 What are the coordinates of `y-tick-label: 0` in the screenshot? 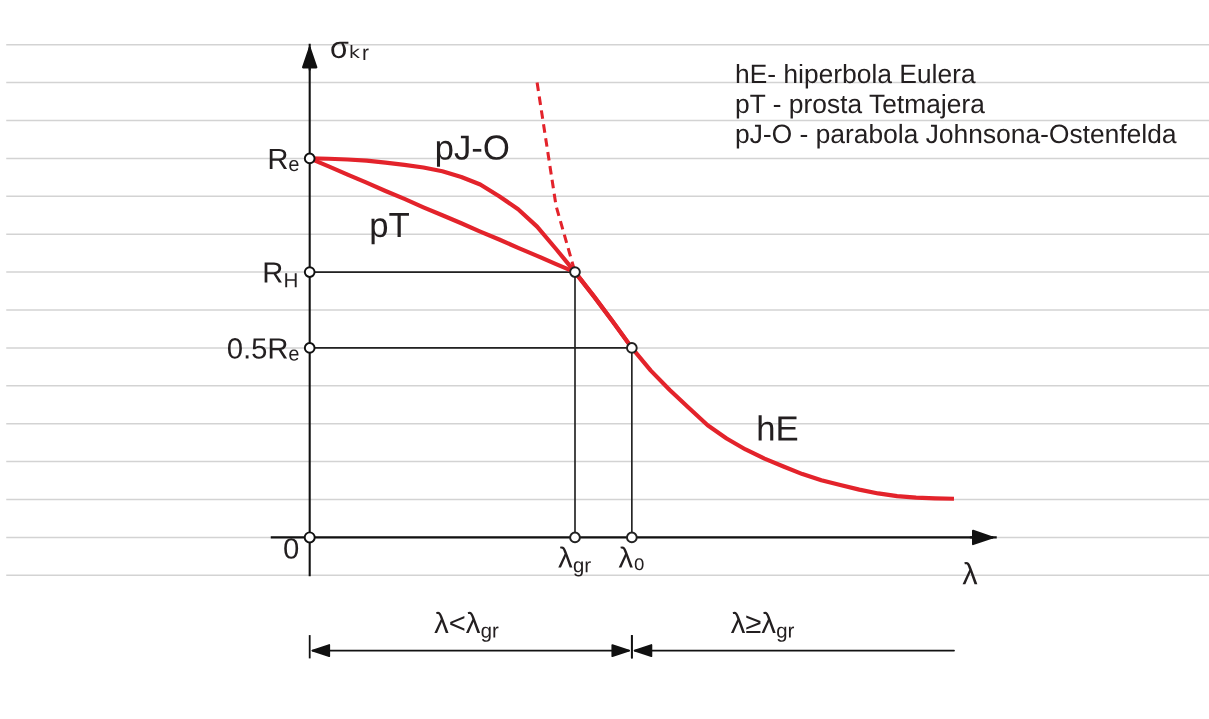 It's located at (291, 548).